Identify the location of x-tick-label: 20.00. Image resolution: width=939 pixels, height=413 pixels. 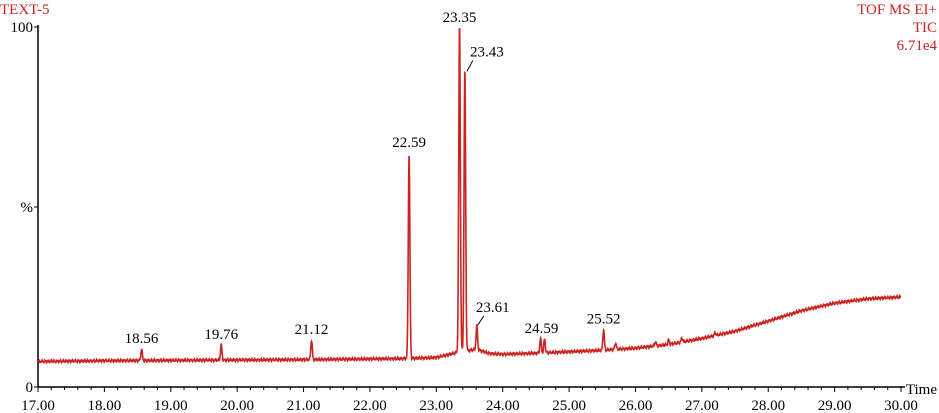
(237, 405).